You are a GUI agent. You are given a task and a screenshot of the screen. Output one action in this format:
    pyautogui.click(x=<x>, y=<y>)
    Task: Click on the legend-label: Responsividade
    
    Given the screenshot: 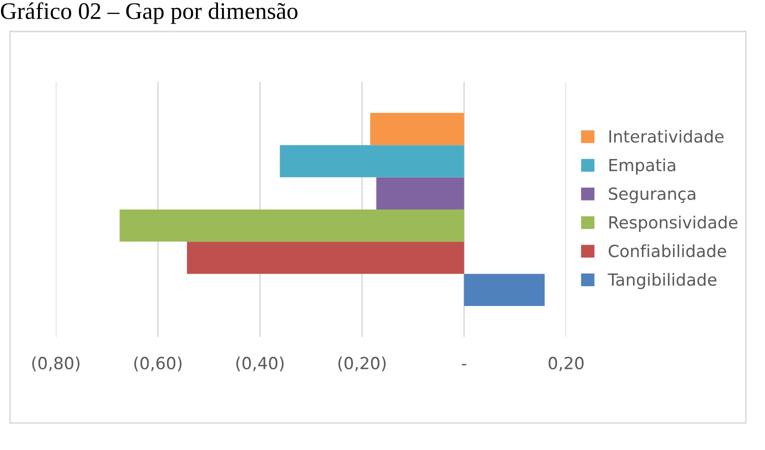 What is the action you would take?
    pyautogui.click(x=673, y=224)
    